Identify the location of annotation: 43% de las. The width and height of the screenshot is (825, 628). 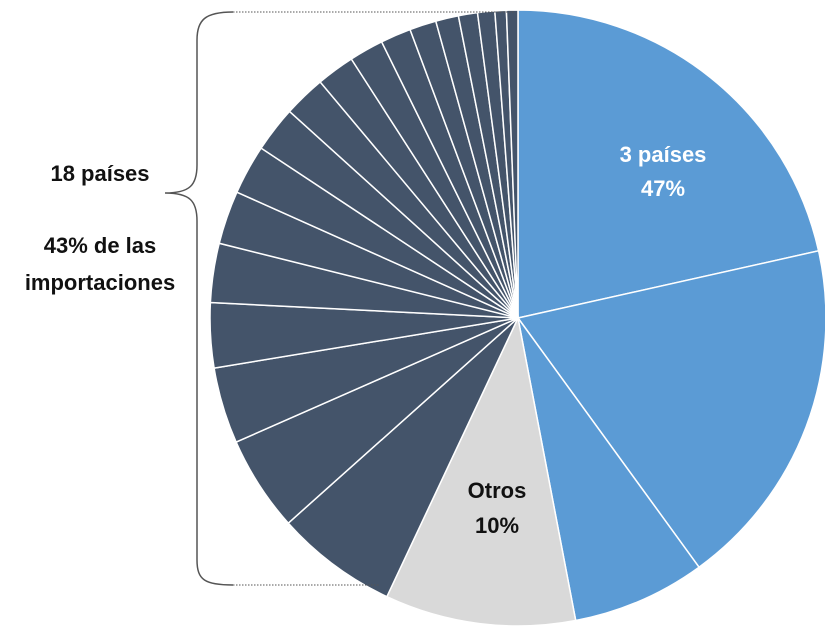
(100, 245).